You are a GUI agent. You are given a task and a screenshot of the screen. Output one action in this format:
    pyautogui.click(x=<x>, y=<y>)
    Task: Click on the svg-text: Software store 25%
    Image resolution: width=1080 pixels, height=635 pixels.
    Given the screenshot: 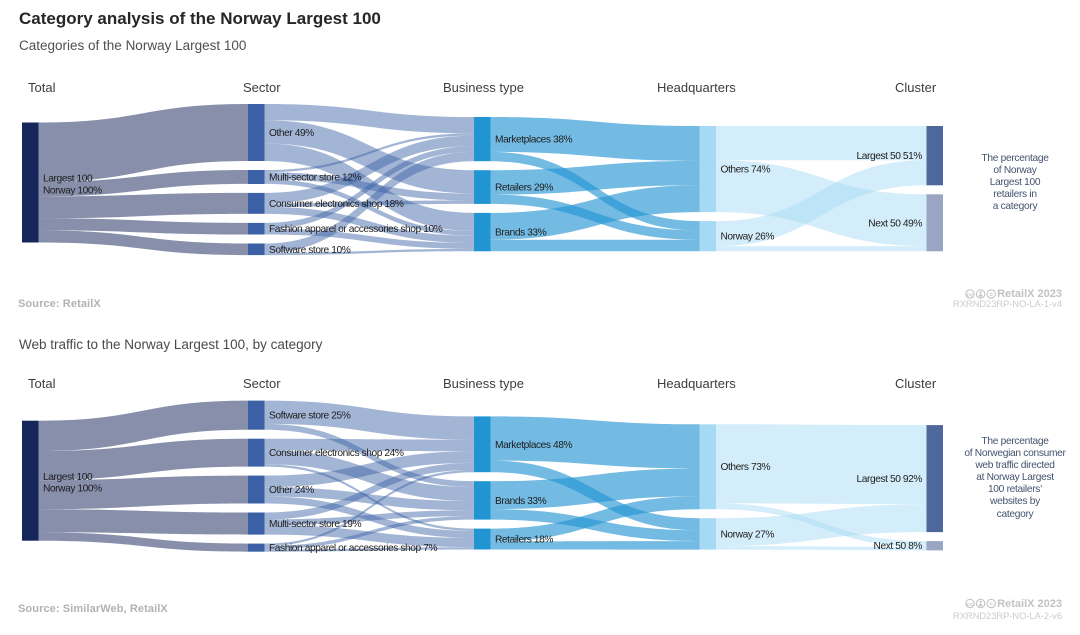 What is the action you would take?
    pyautogui.click(x=310, y=416)
    